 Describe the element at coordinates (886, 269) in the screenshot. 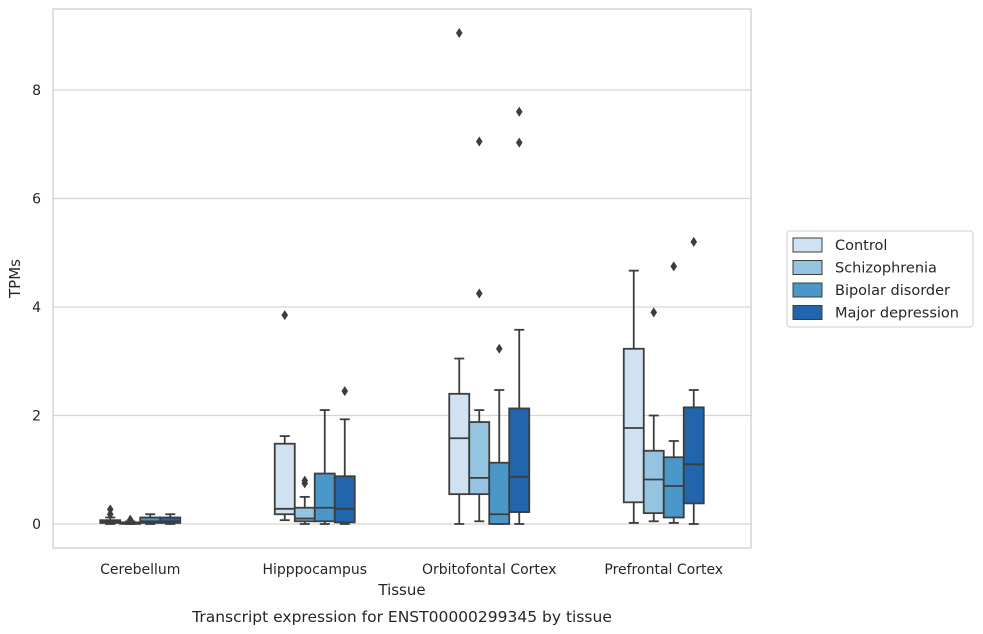

I see `legend-label: Schizophrenia` at that location.